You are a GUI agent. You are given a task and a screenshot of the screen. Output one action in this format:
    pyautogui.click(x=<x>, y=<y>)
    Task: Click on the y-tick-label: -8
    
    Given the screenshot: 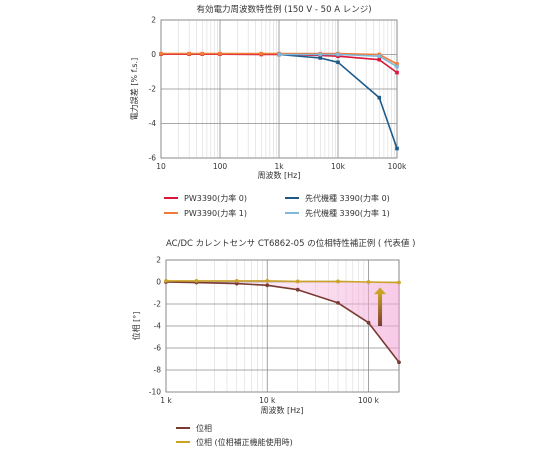 What is the action you would take?
    pyautogui.click(x=158, y=370)
    